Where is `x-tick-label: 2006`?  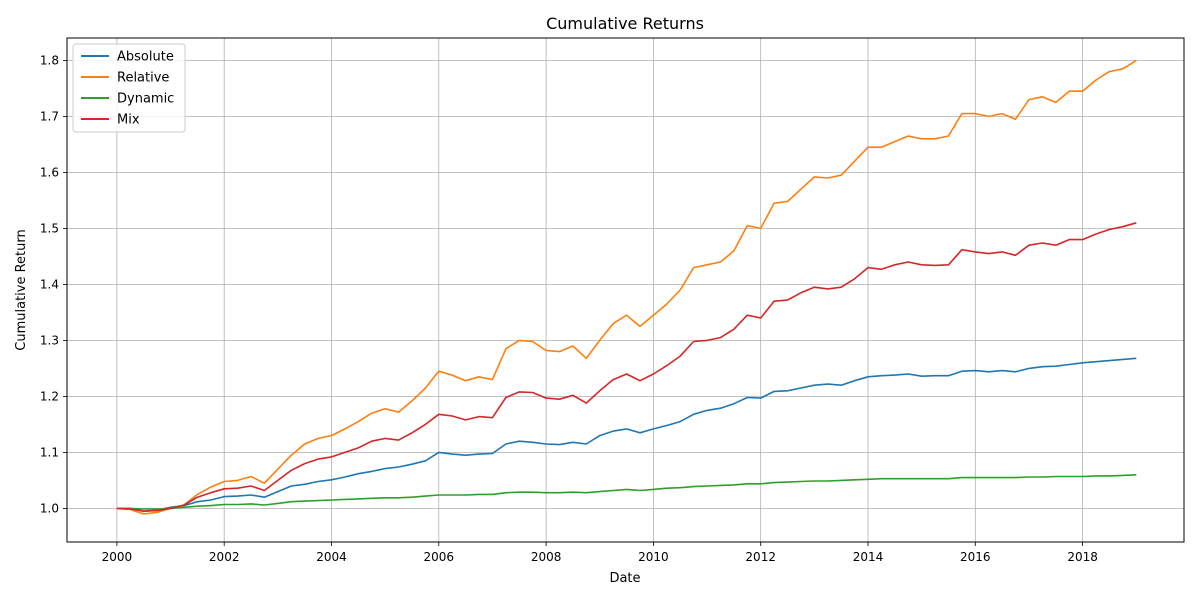
x-tick-label: 2006 is located at coordinates (439, 557).